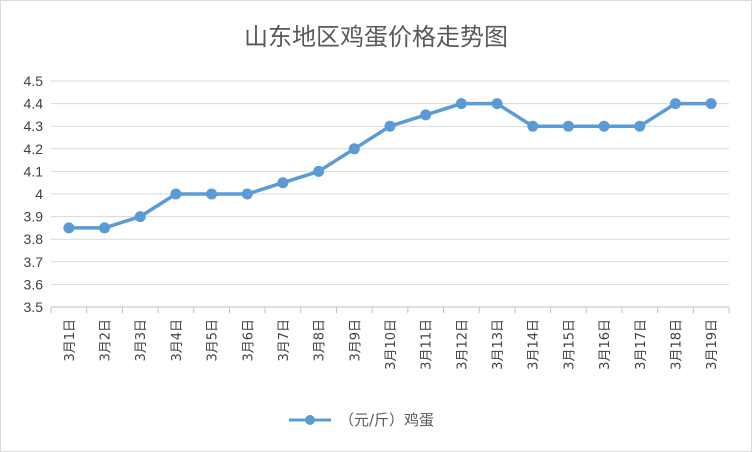 This screenshot has height=452, width=752. What do you see at coordinates (248, 340) in the screenshot?
I see `x-tick-label: 3月6日` at bounding box center [248, 340].